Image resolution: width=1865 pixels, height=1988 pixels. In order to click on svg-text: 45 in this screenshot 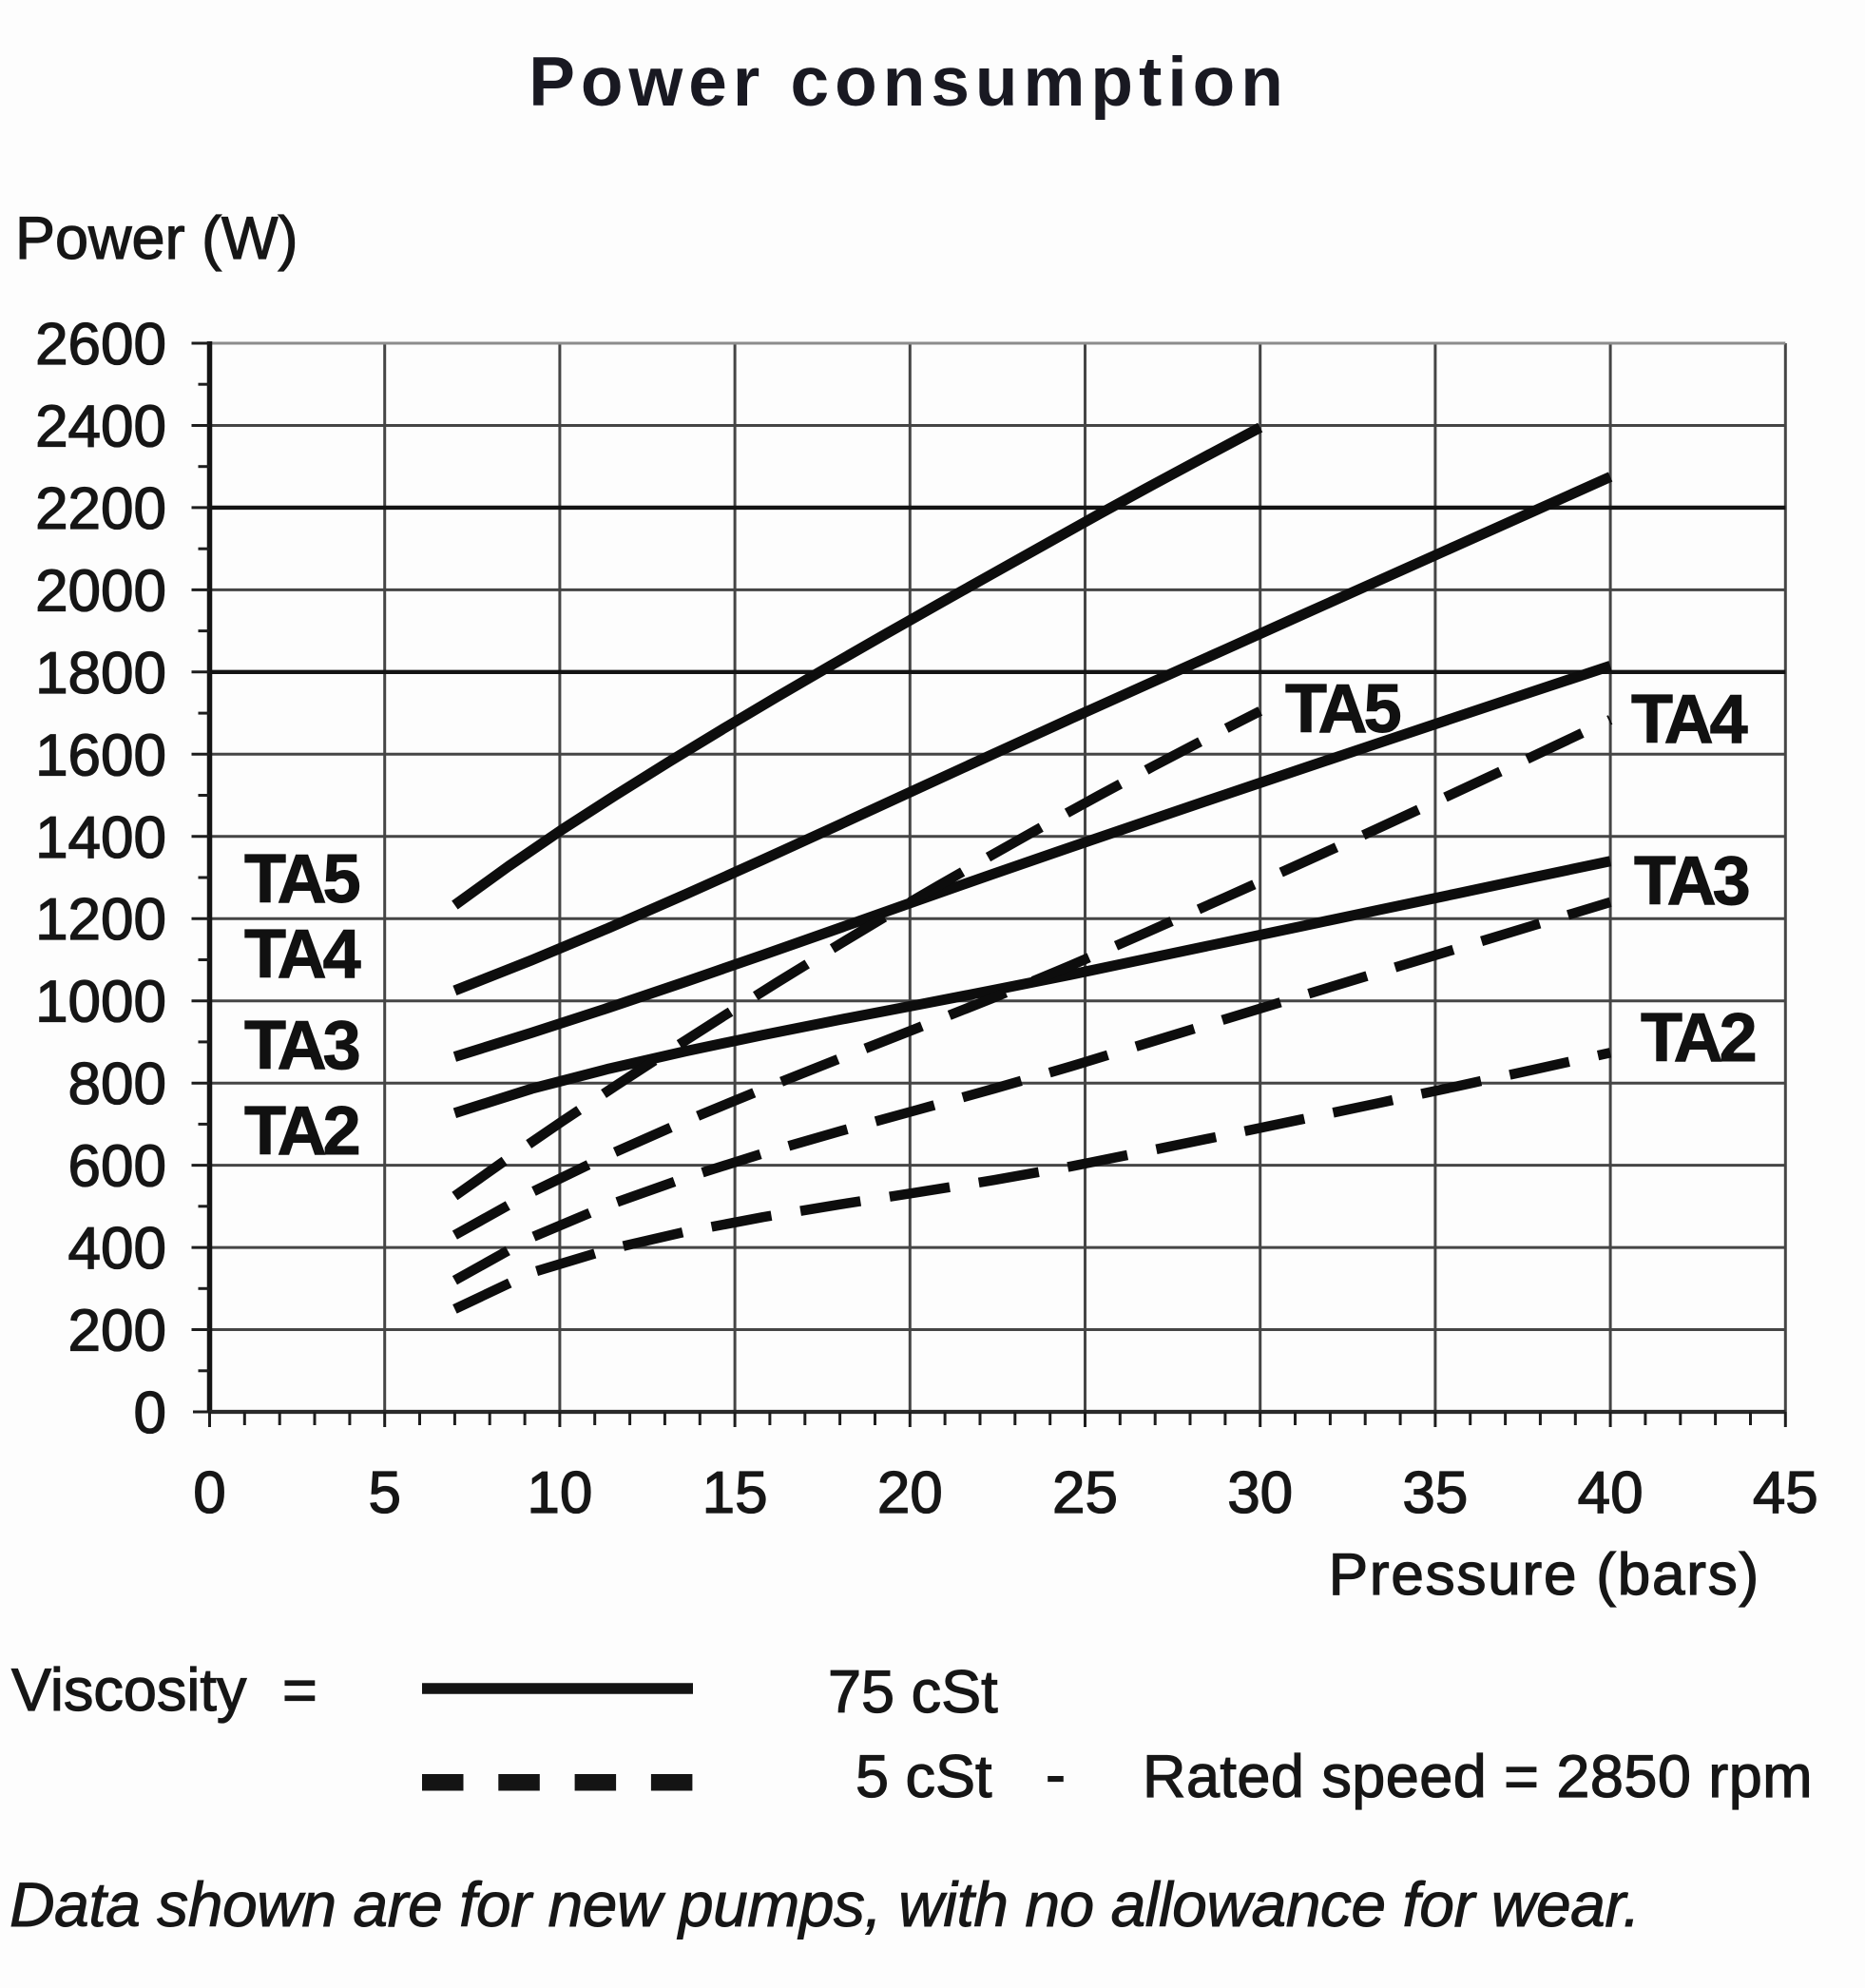, I will do `click(1785, 1493)`.